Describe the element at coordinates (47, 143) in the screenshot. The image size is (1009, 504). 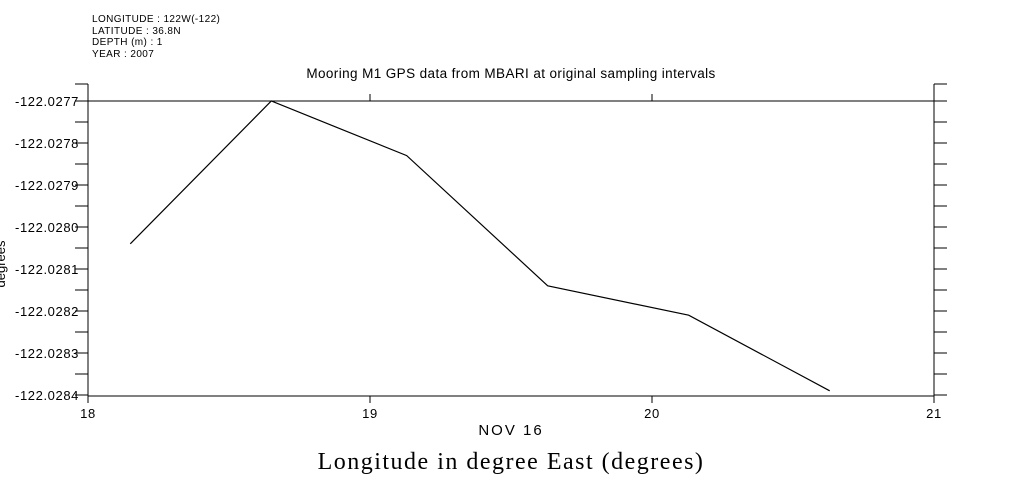
I see `y-tick-label: -122.0278` at that location.